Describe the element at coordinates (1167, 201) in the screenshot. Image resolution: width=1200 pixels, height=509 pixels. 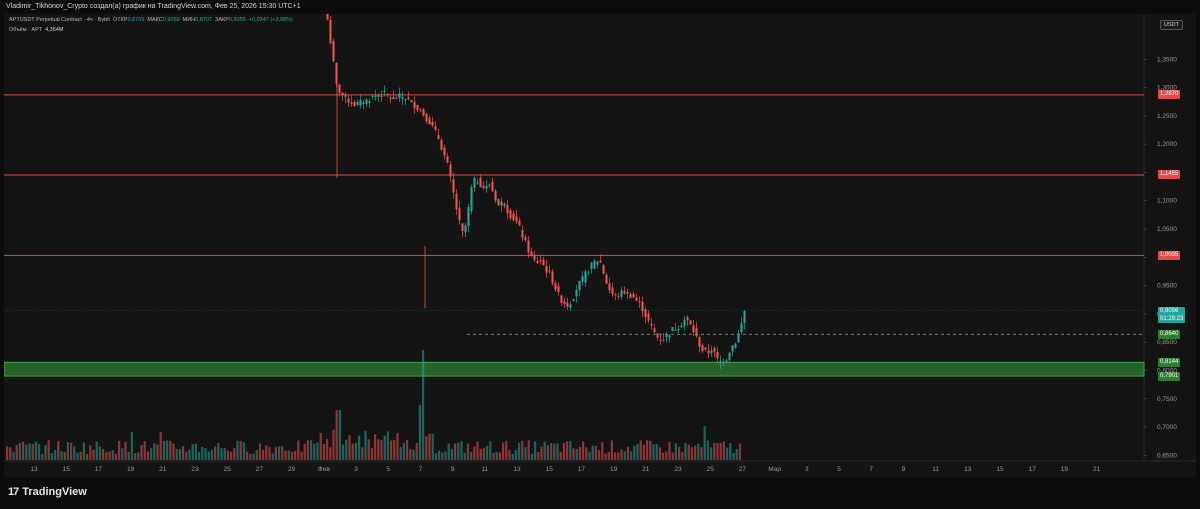
I see `price-tick-label: 1,1000` at that location.